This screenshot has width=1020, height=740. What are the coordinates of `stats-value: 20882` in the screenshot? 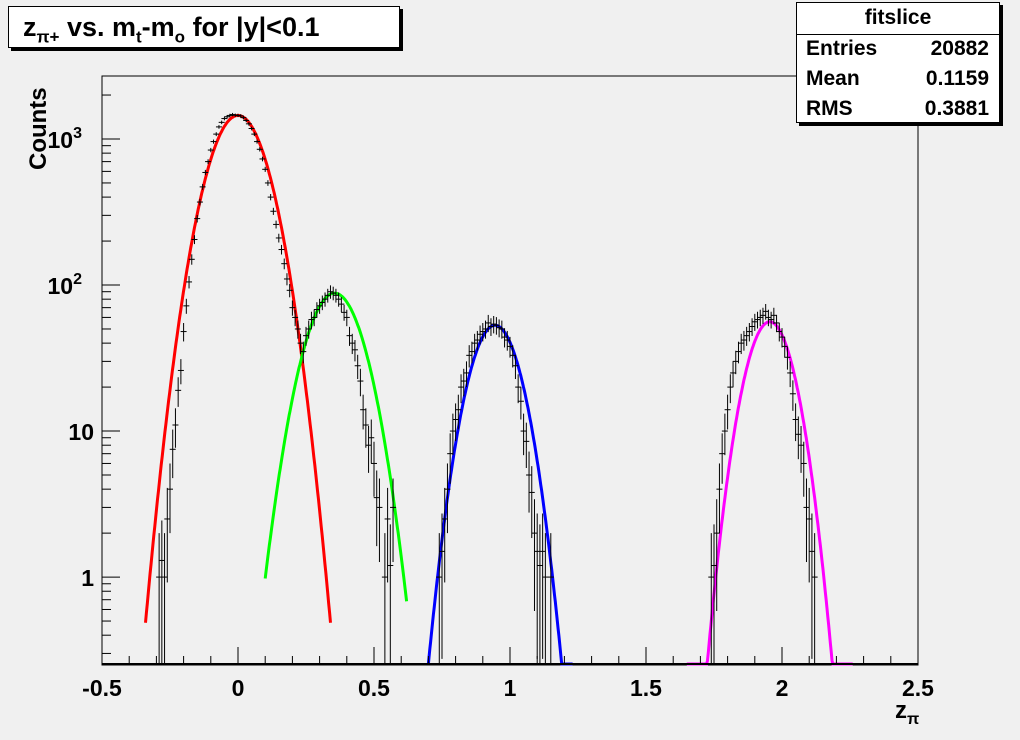 It's located at (959, 48).